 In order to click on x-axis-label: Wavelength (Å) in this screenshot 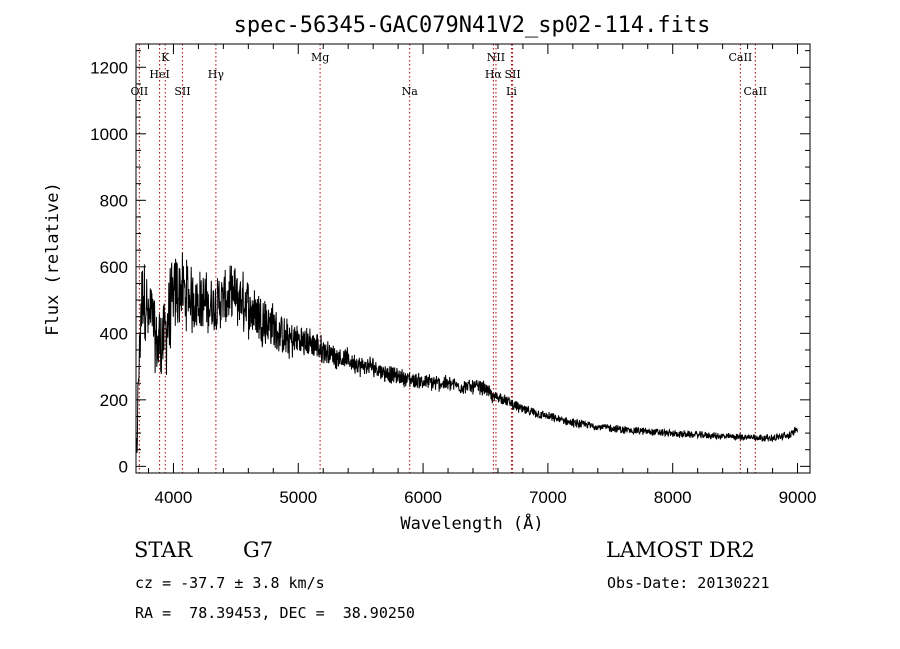, I will do `click(471, 523)`.